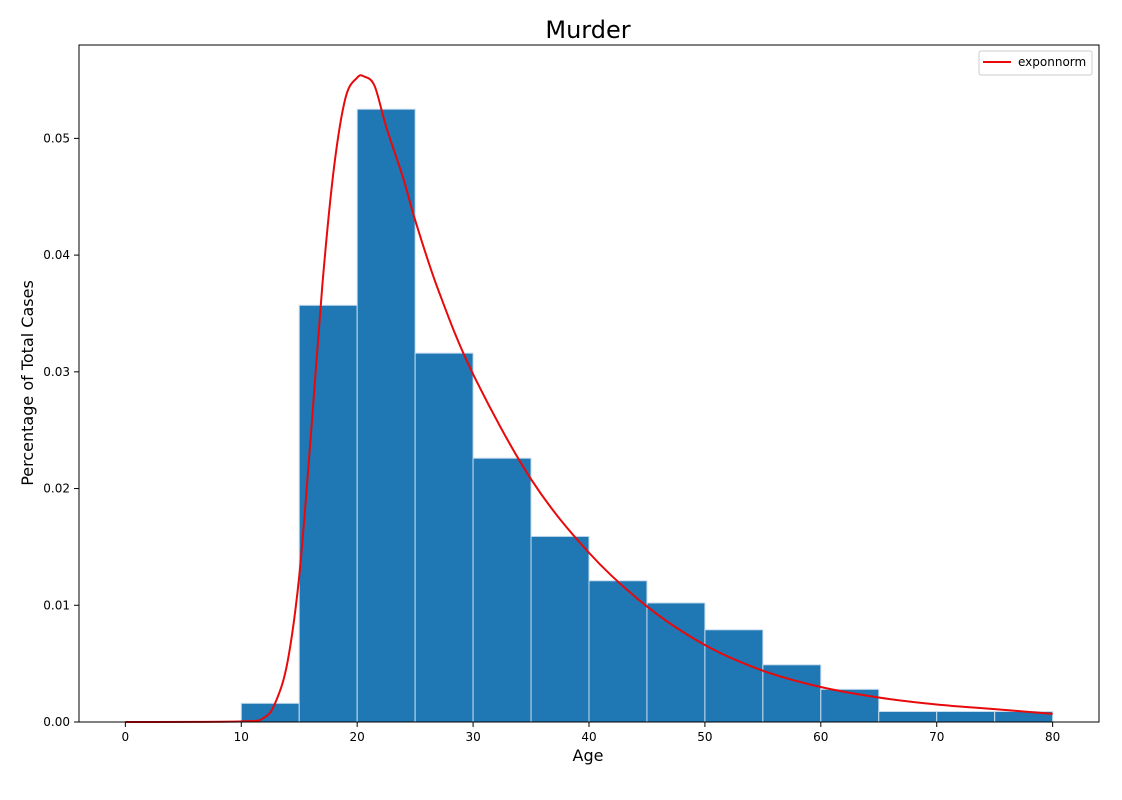 Image resolution: width=1122 pixels, height=800 pixels. I want to click on x-tick-label-20: 20, so click(357, 737).